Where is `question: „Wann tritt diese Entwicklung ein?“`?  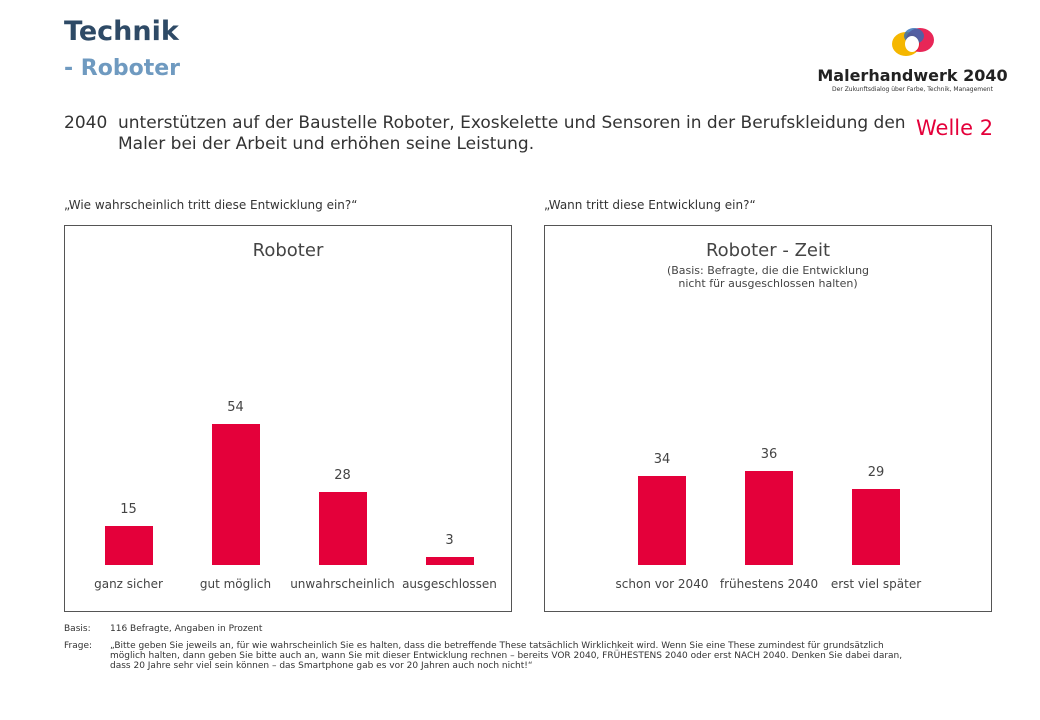 question: „Wann tritt diese Entwicklung ein?“ is located at coordinates (650, 205).